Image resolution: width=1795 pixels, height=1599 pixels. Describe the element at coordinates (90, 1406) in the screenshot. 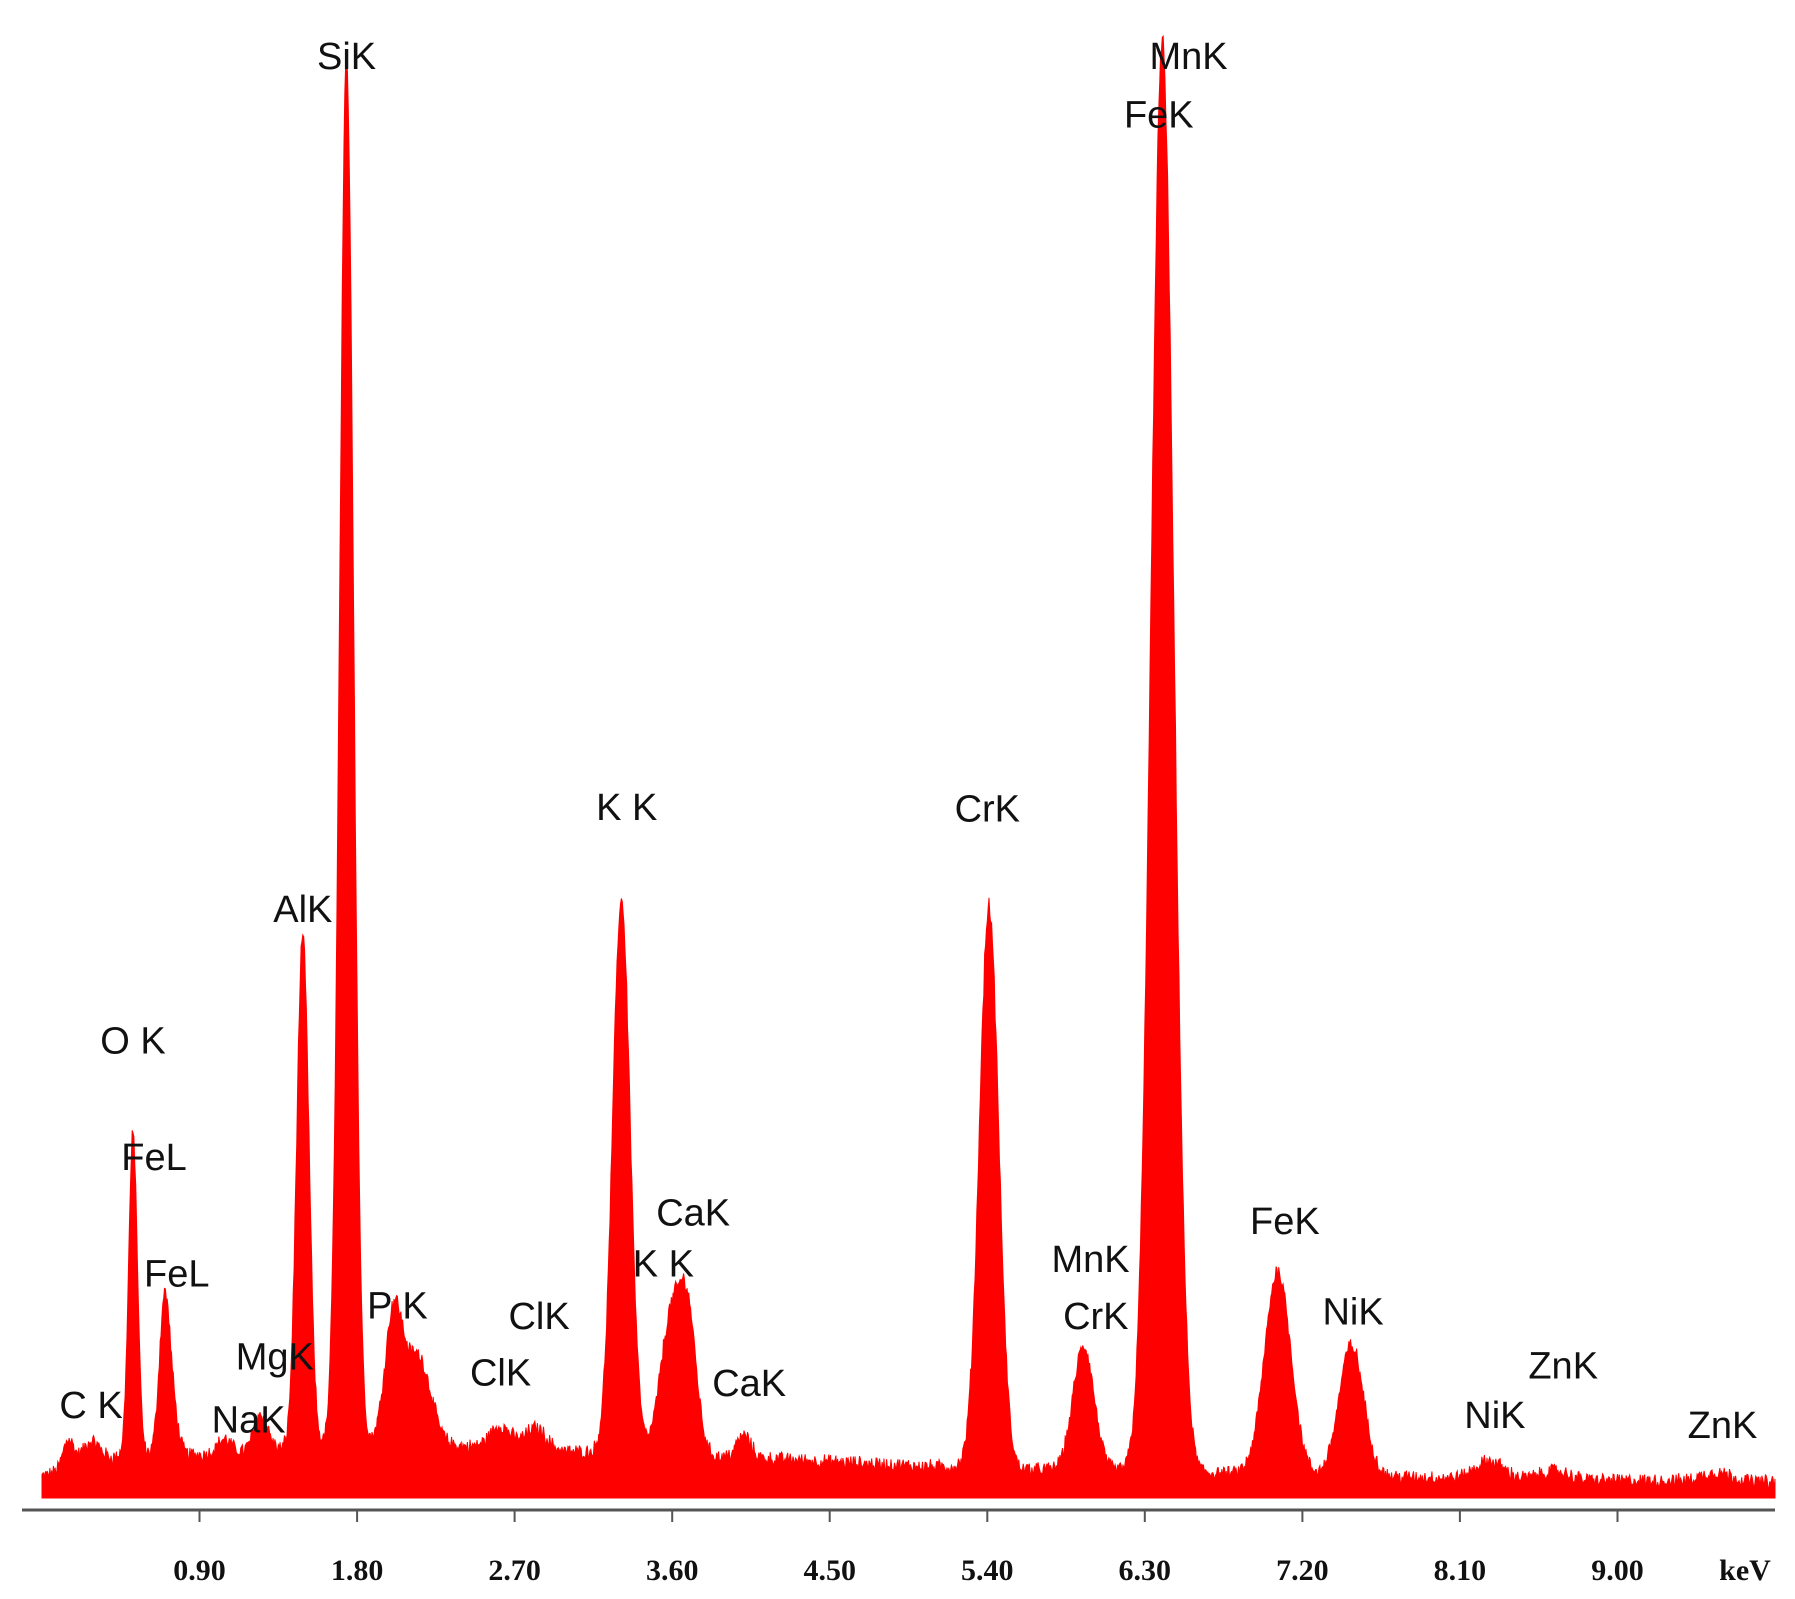

I see `peak-label: C K` at that location.